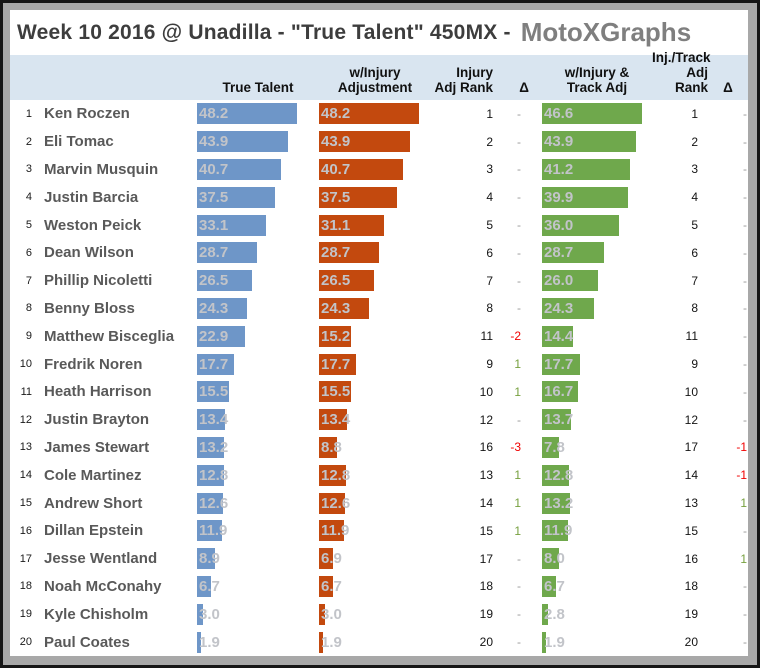 The height and width of the screenshot is (668, 760). Describe the element at coordinates (375, 169) in the screenshot. I see `injury-adjustment-bar-cell: 40.7` at that location.